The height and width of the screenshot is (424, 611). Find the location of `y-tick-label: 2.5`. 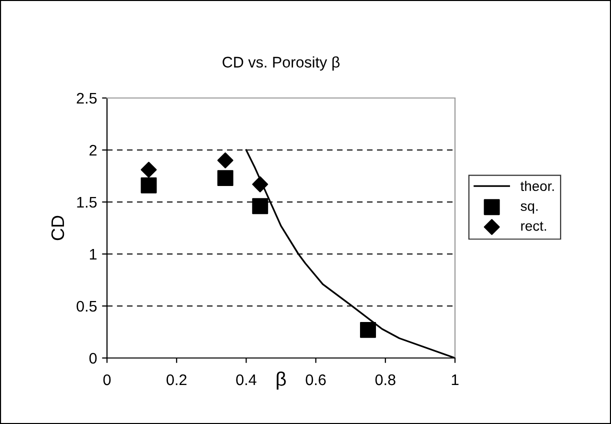

y-tick-label: 2.5 is located at coordinates (86, 98).